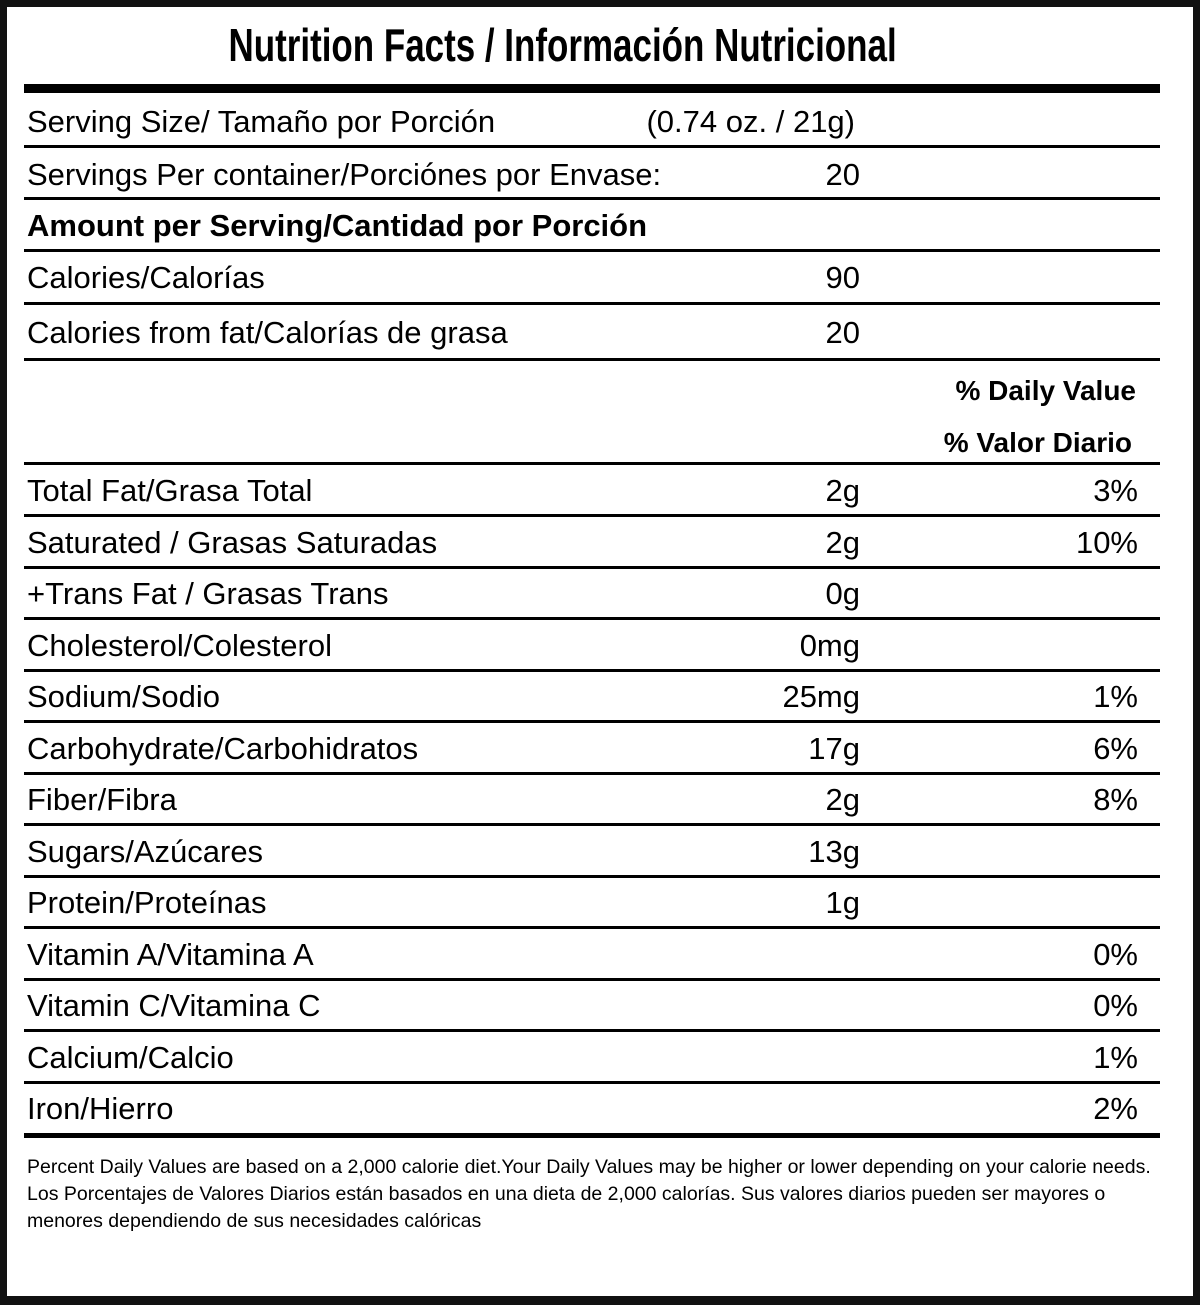 This screenshot has width=1200, height=1305. What do you see at coordinates (592, 799) in the screenshot?
I see `nutrient-row: Fiber/Fibra 2g 8%` at bounding box center [592, 799].